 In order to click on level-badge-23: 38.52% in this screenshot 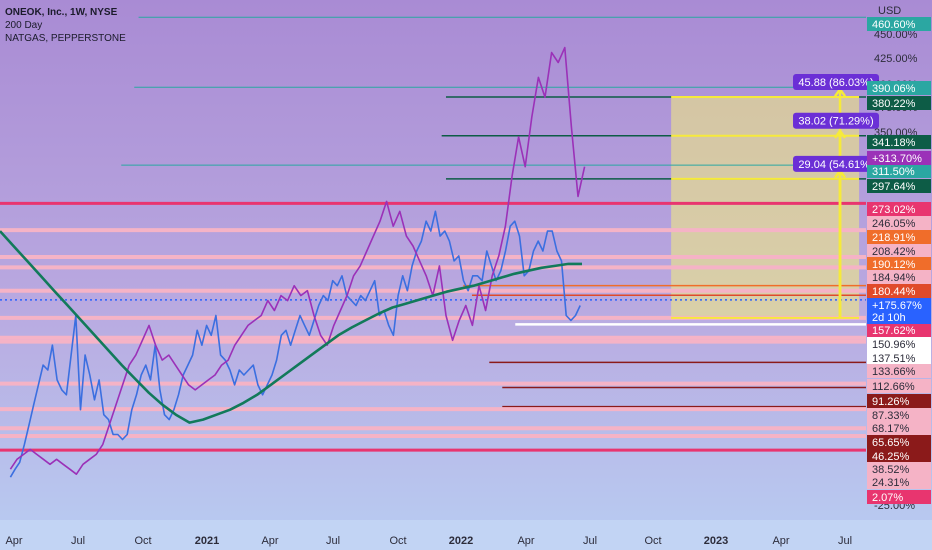, I will do `click(891, 470)`.